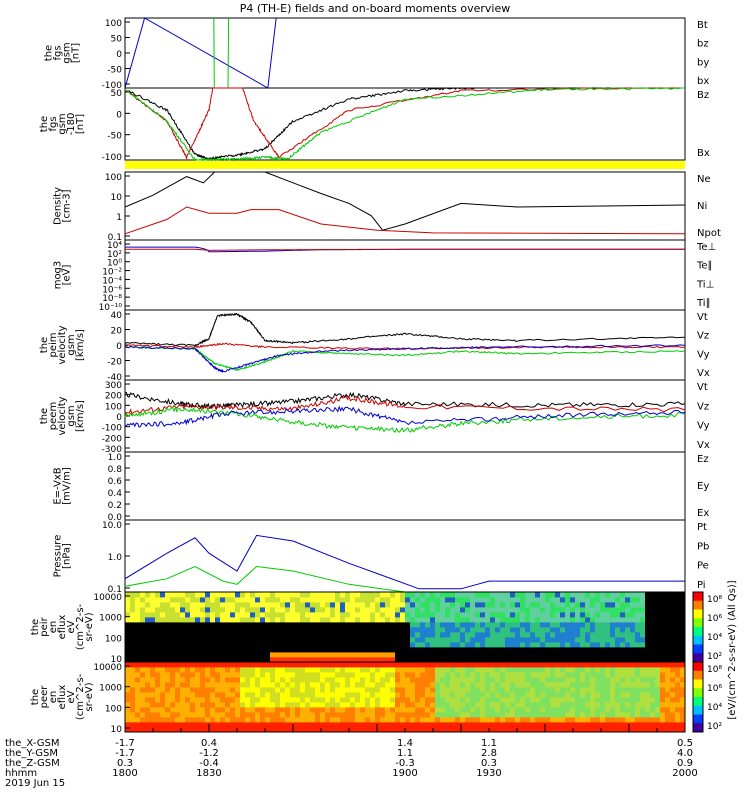  I want to click on panel-frame-fgs_gsm_offset, so click(405, 124).